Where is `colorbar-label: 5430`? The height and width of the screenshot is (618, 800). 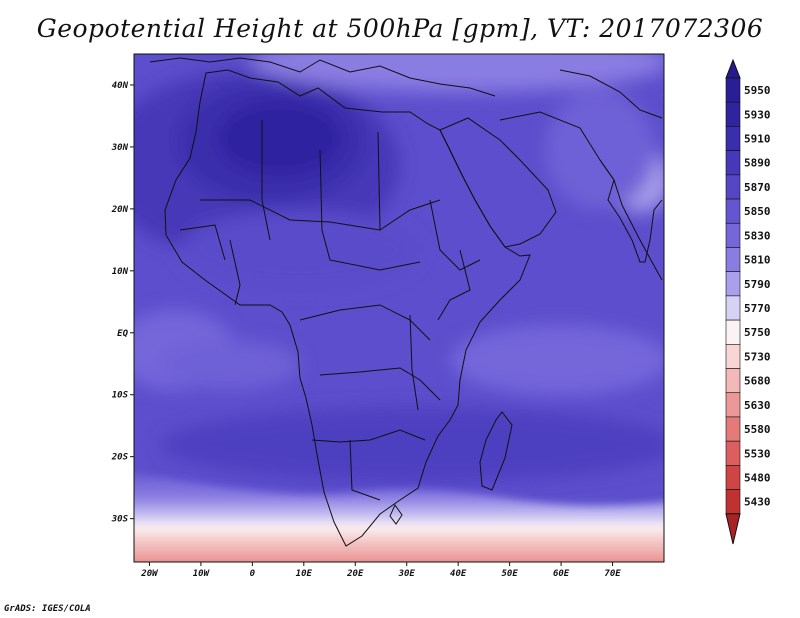
colorbar-label: 5430 is located at coordinates (757, 502).